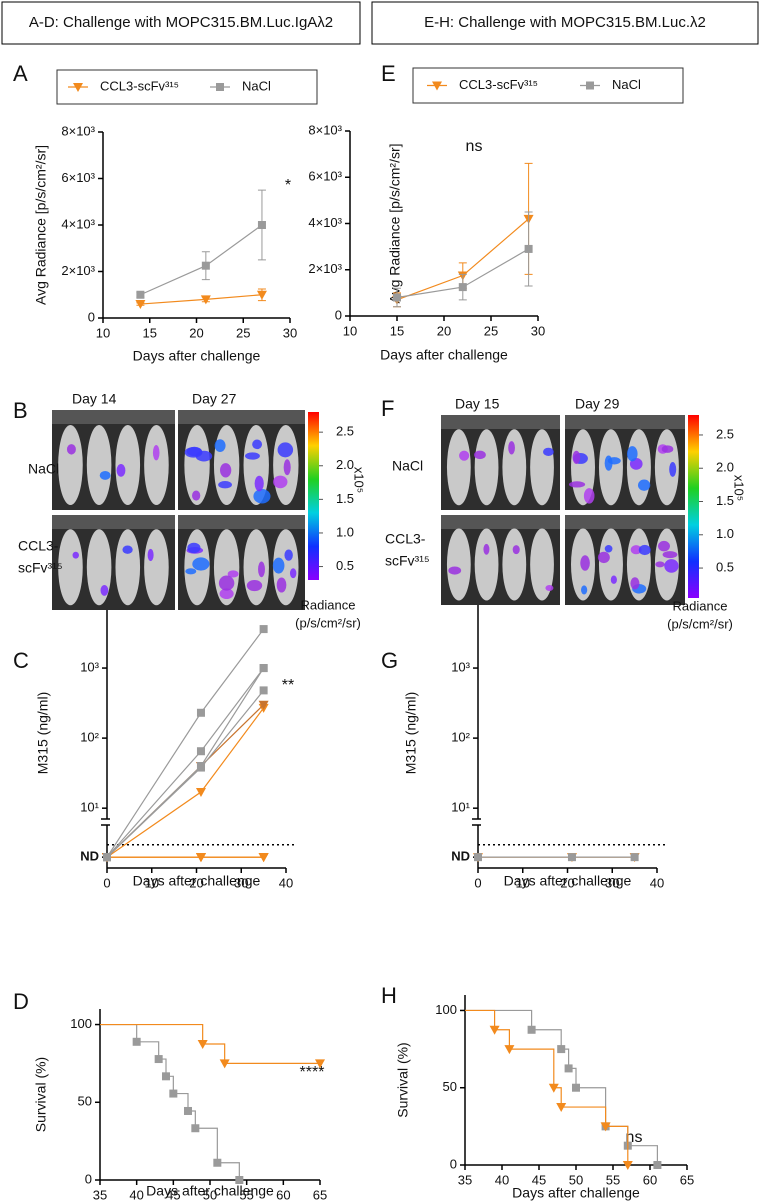  What do you see at coordinates (626, 84) in the screenshot?
I see `legend-label: NaCl` at bounding box center [626, 84].